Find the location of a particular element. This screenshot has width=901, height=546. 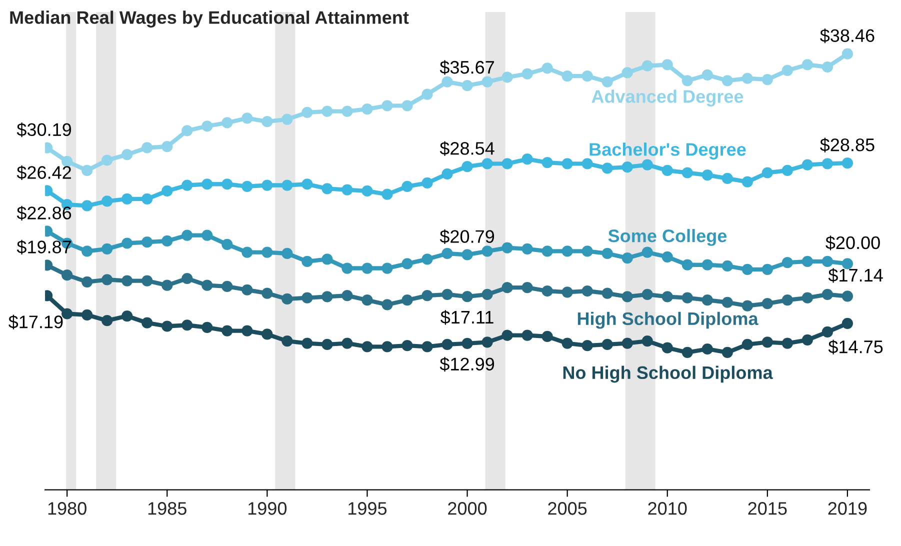

x-tick-label: 2005 is located at coordinates (567, 508).